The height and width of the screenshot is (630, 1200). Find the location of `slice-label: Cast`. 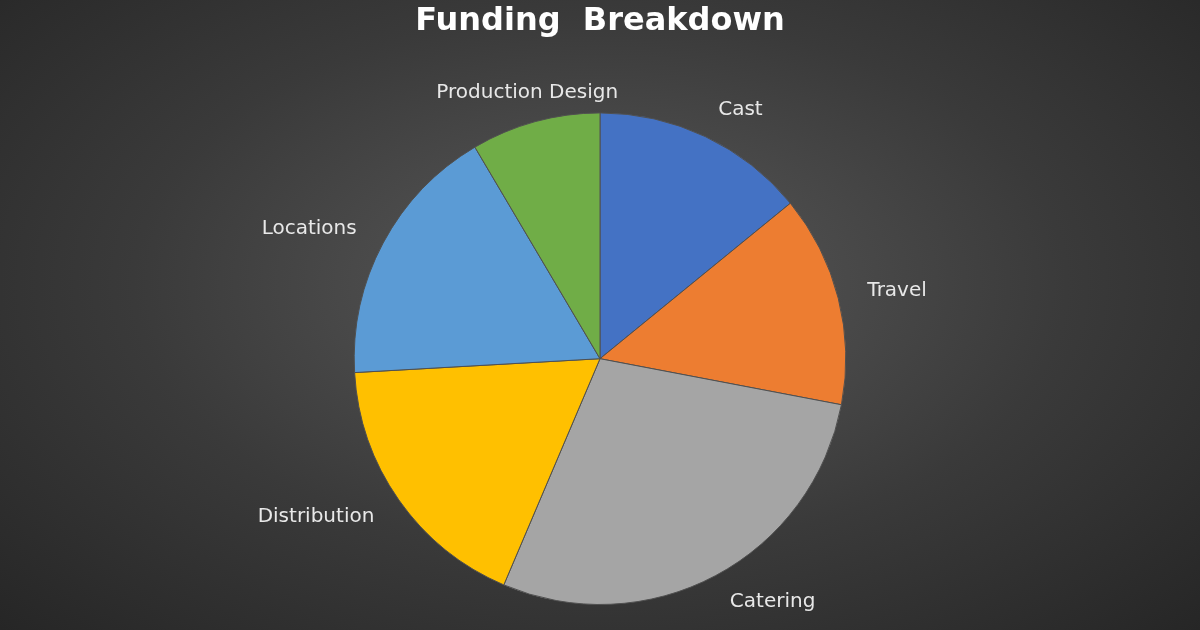

slice-label: Cast is located at coordinates (740, 107).